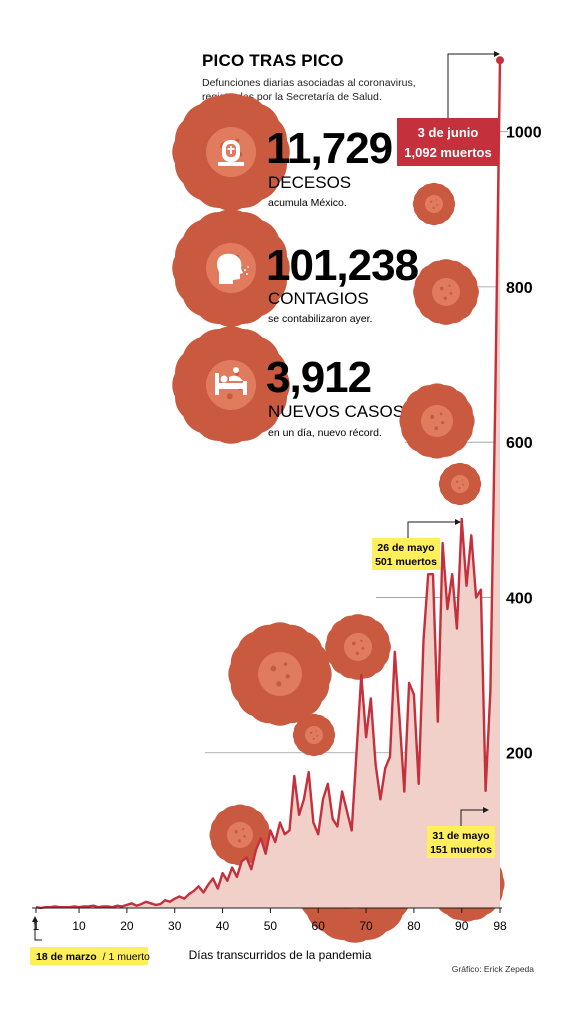 The width and height of the screenshot is (580, 1012). What do you see at coordinates (462, 926) in the screenshot?
I see `x-tick-label: 90` at bounding box center [462, 926].